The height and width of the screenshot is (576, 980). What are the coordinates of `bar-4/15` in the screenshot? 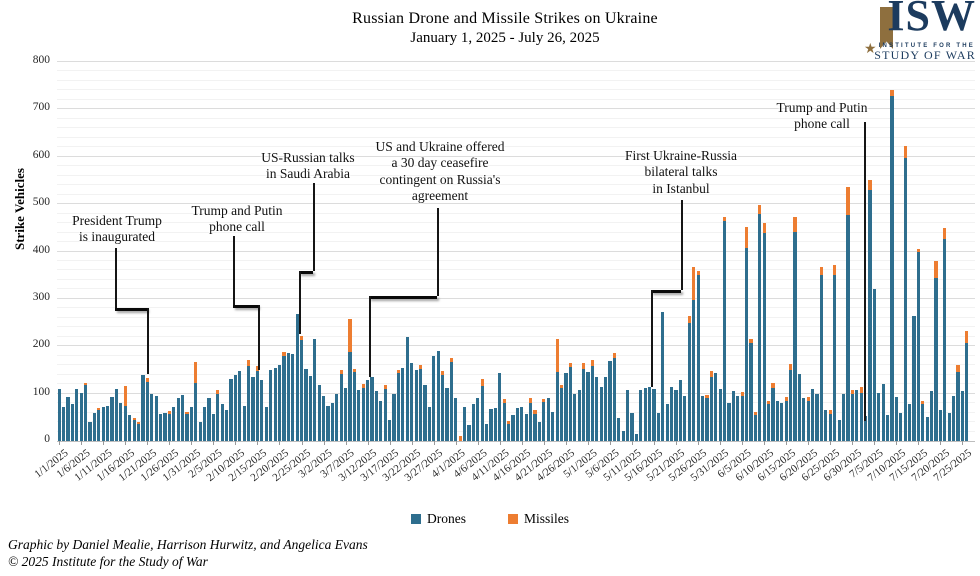 It's located at (517, 251).